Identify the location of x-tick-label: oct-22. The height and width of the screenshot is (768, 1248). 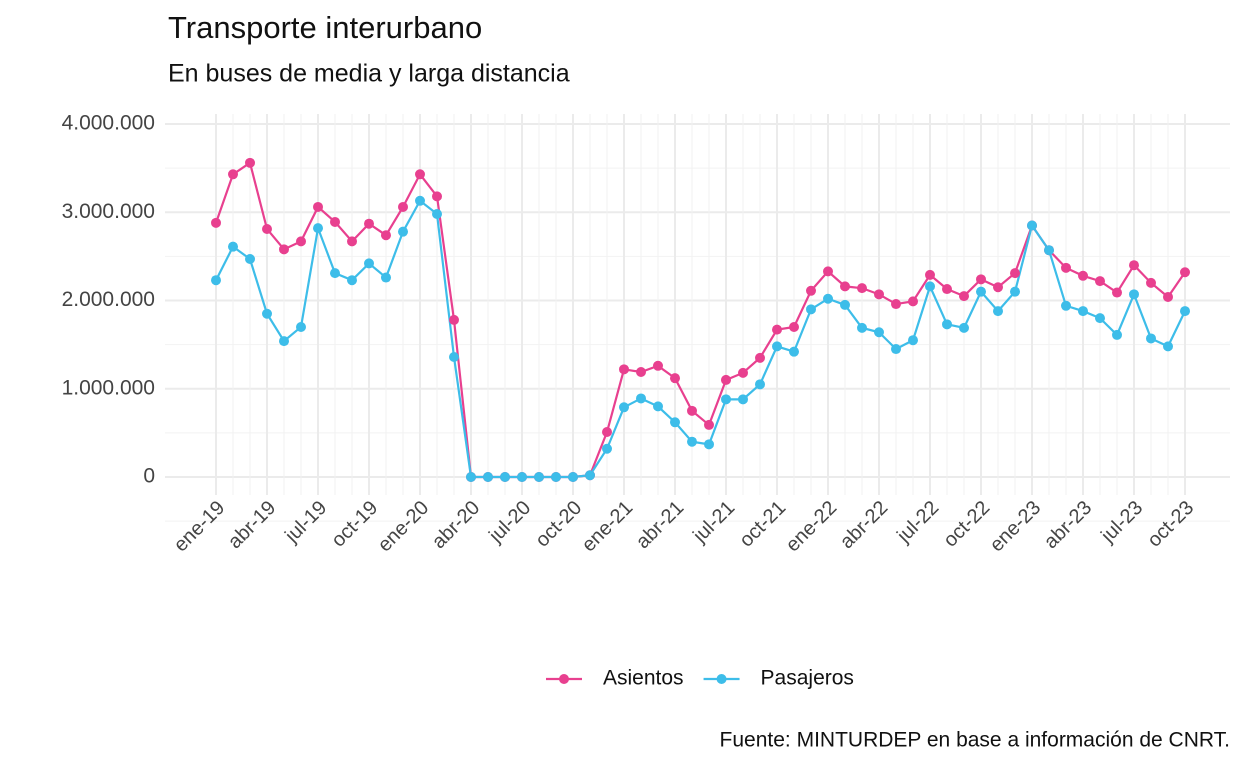
(966, 524).